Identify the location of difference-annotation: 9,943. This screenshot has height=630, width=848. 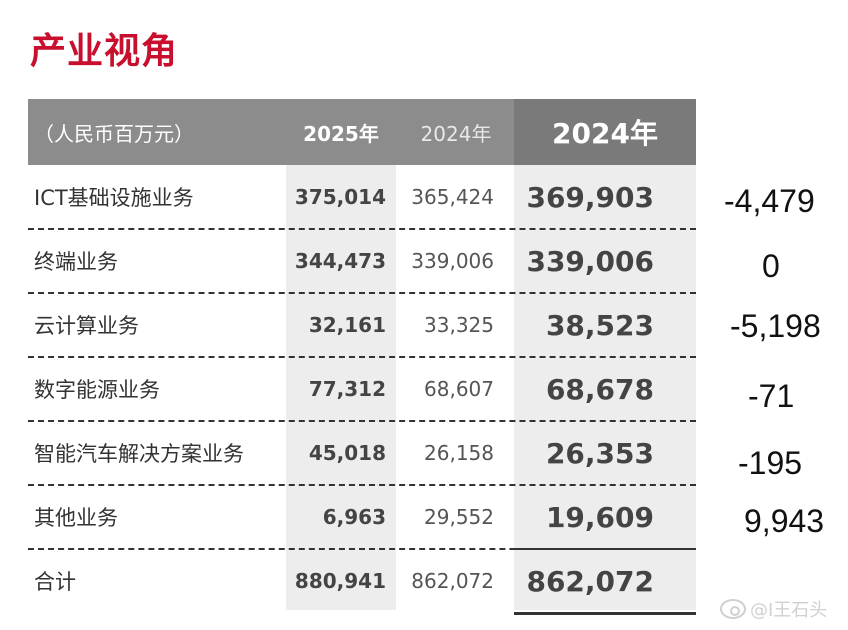
(784, 521).